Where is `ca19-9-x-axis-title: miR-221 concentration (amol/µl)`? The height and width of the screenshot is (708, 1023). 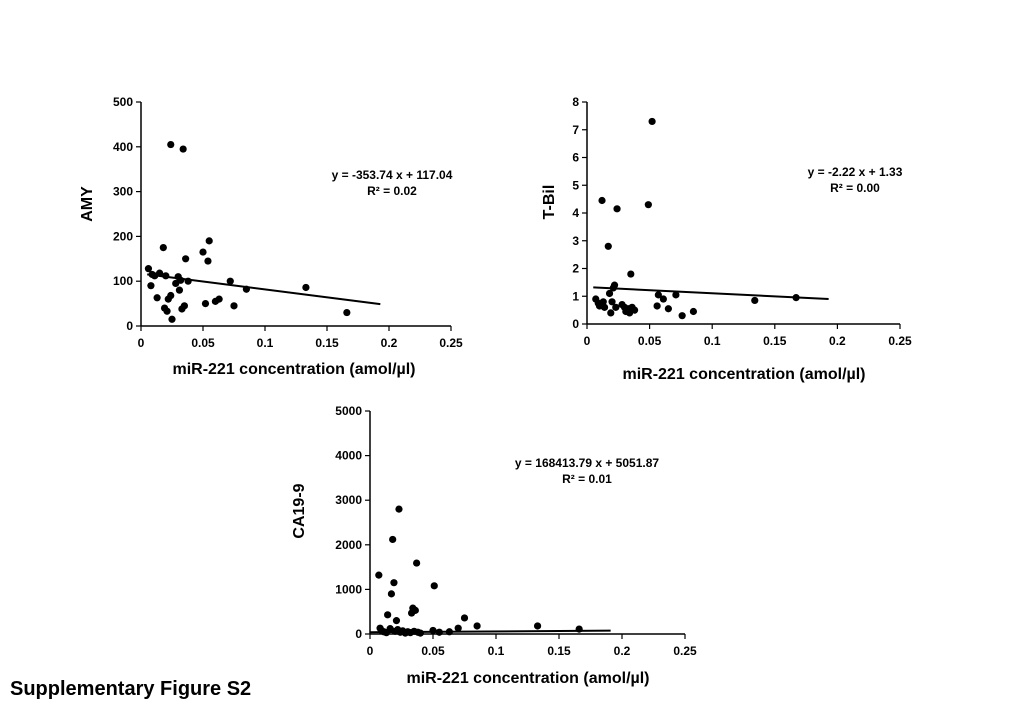
ca19-9-x-axis-title: miR-221 concentration (amol/µl) is located at coordinates (527, 678).